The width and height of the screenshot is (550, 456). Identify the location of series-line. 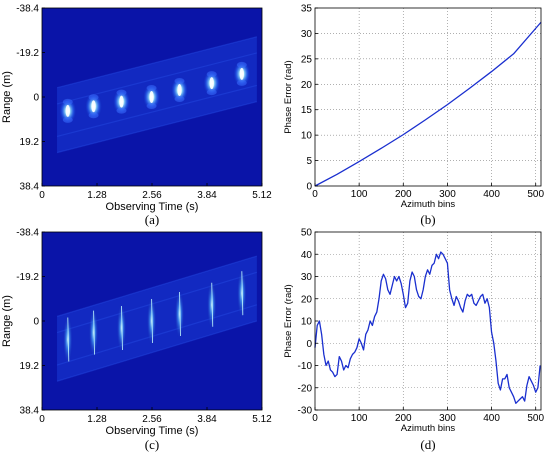
(427, 327).